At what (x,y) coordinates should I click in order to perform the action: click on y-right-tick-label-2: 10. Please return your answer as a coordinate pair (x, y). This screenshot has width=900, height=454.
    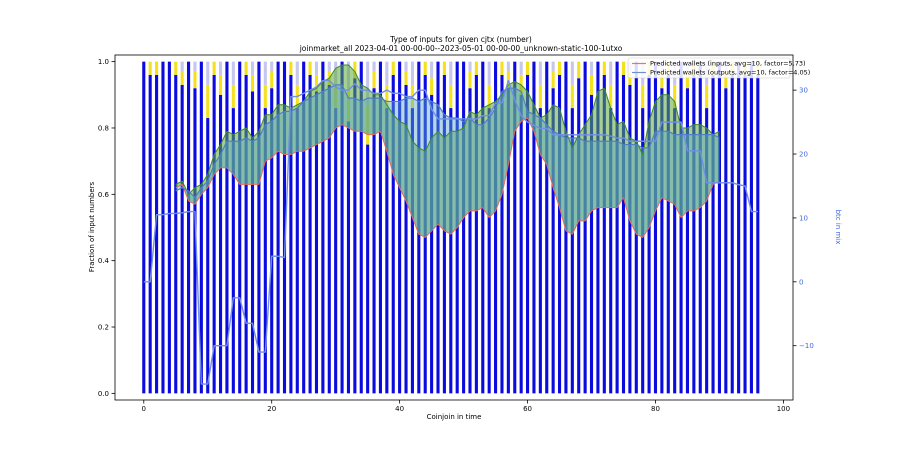
    Looking at the image, I should click on (803, 218).